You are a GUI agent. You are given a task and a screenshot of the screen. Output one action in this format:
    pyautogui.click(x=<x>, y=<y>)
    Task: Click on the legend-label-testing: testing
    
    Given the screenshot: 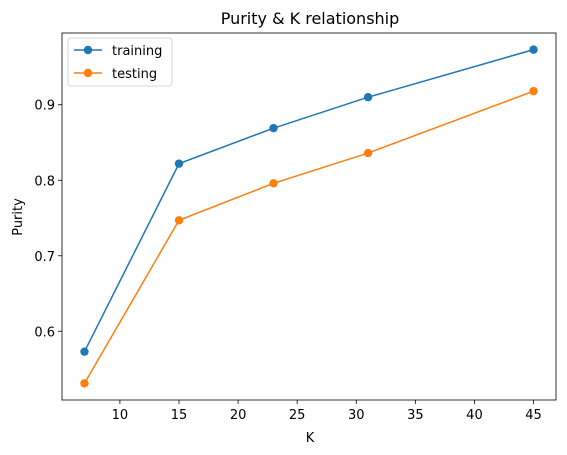 What is the action you would take?
    pyautogui.click(x=134, y=74)
    